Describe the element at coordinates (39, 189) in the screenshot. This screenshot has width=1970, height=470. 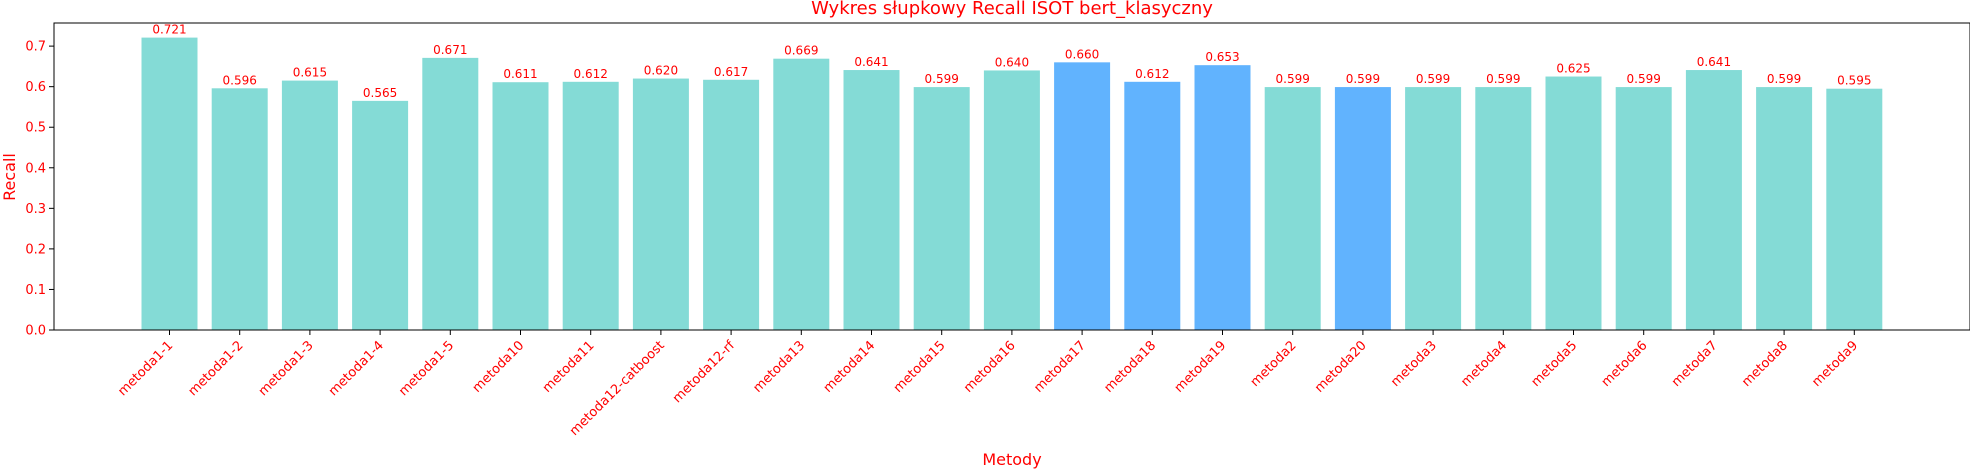
I see `y-axis: 0.0 0.1 0.2 0.3 0.4 0.5 0.6 0.7` at that location.